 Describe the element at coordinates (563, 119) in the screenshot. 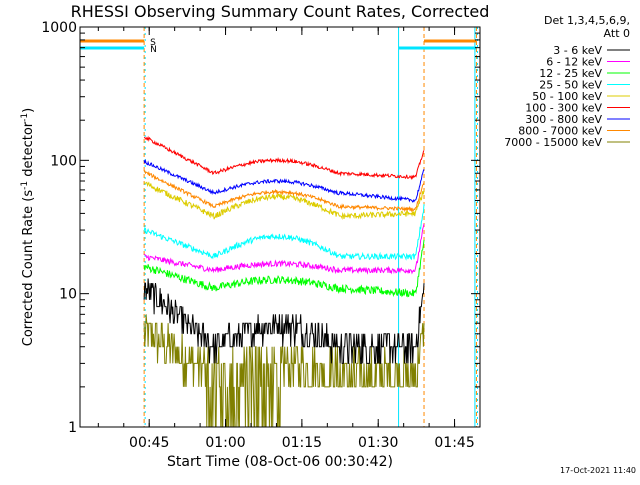

I see `legend-item-label: 300 - 800 keV` at that location.